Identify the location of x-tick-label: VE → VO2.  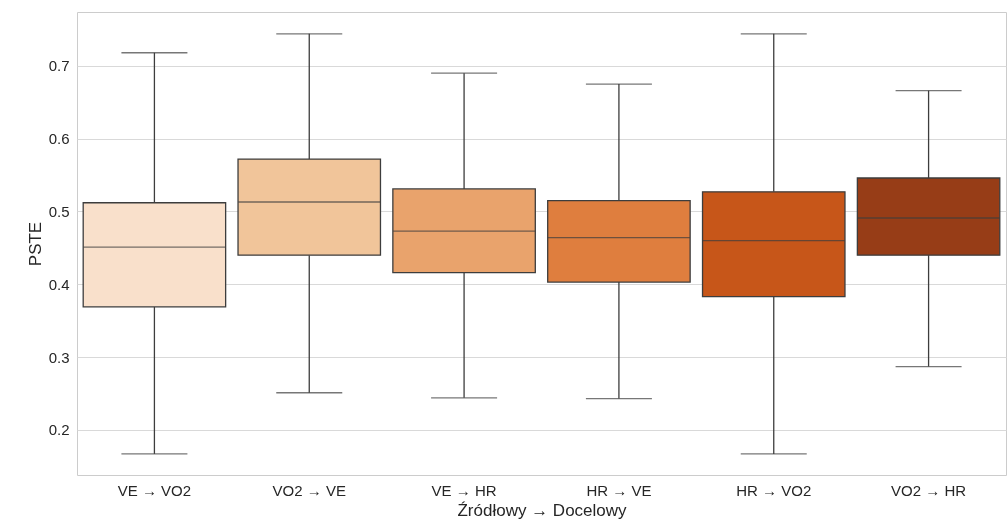
(154, 490).